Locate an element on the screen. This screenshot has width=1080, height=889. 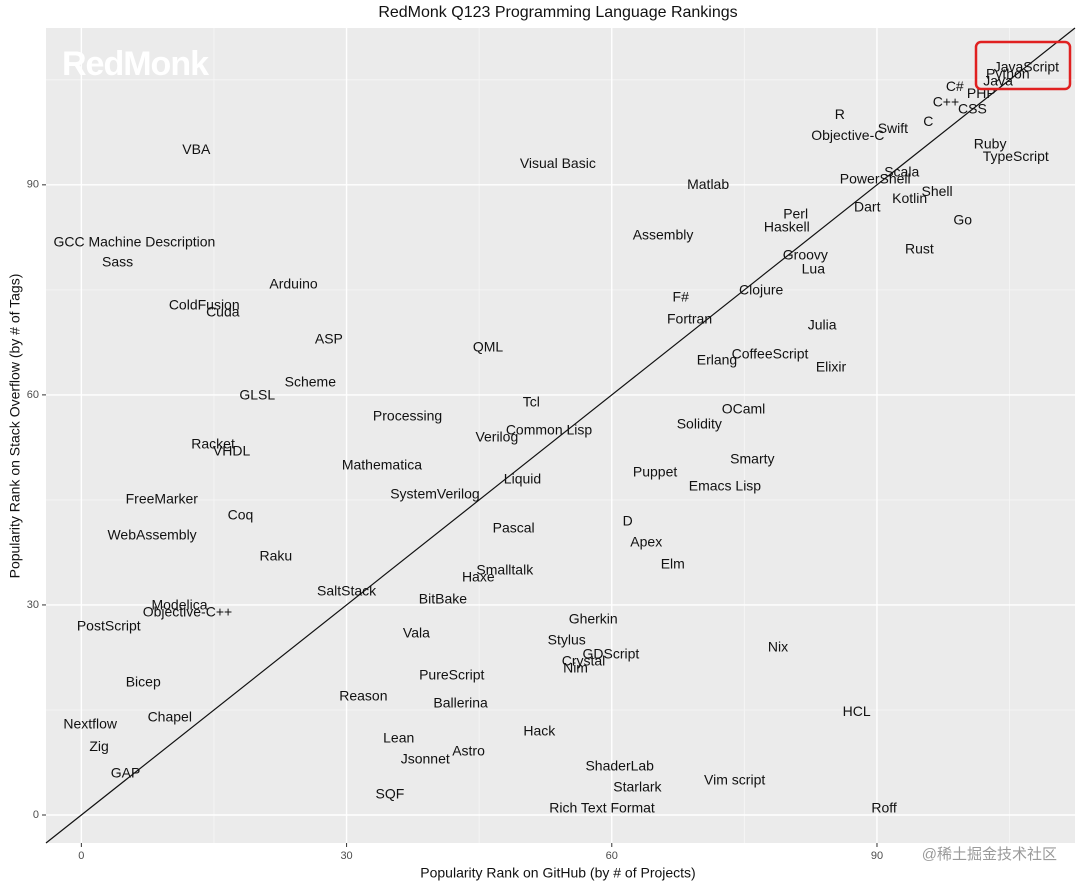
point-label: C++ is located at coordinates (946, 102).